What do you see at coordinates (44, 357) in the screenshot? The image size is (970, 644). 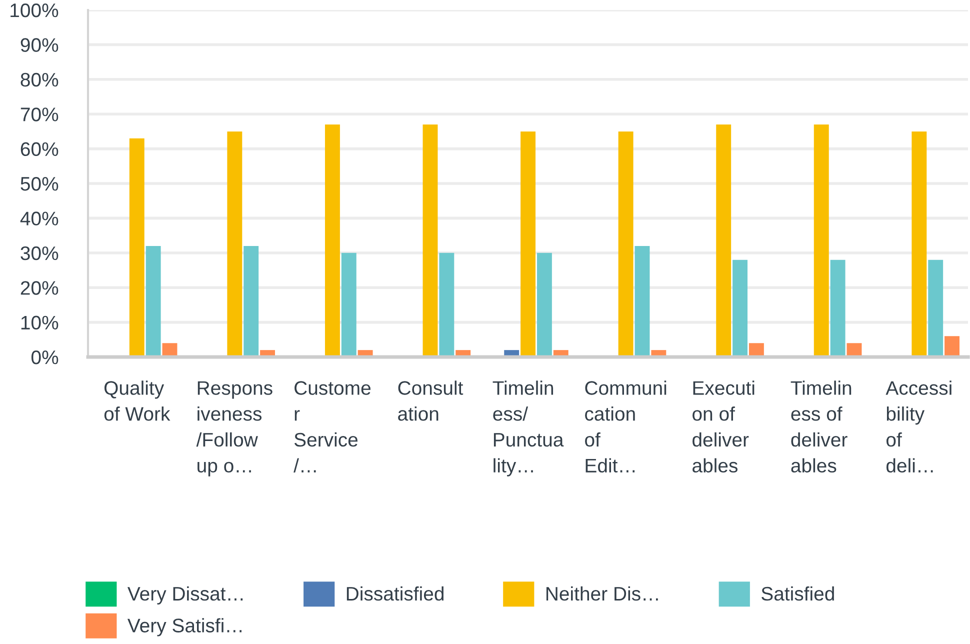 I see `y-tick-label: 0%` at bounding box center [44, 357].